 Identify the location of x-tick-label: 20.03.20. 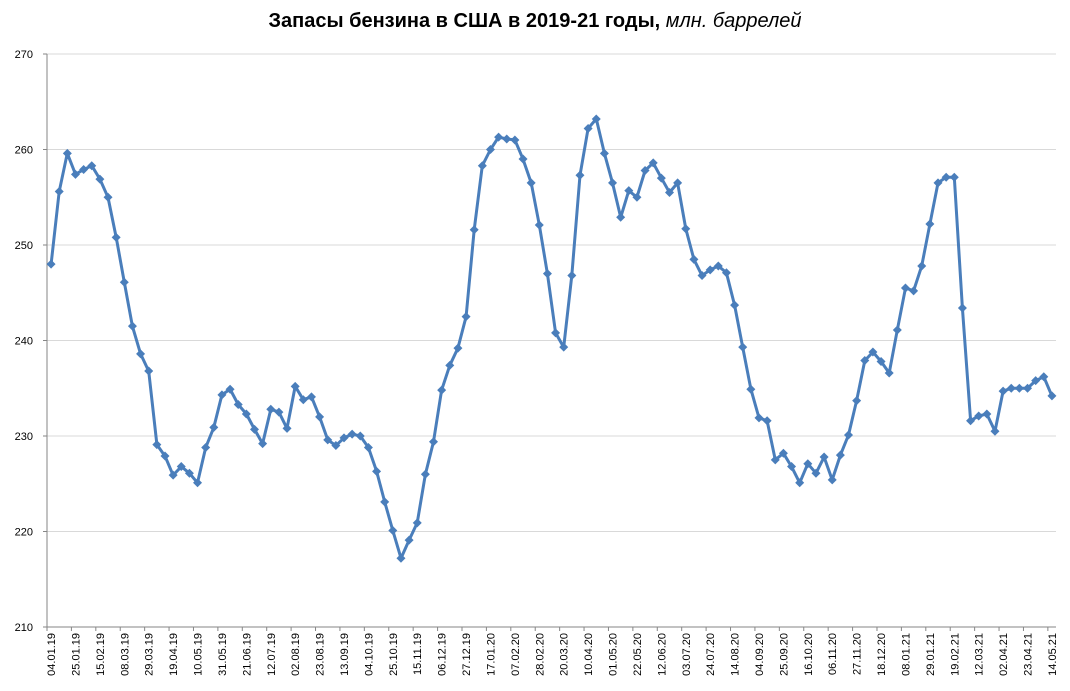
(565, 654).